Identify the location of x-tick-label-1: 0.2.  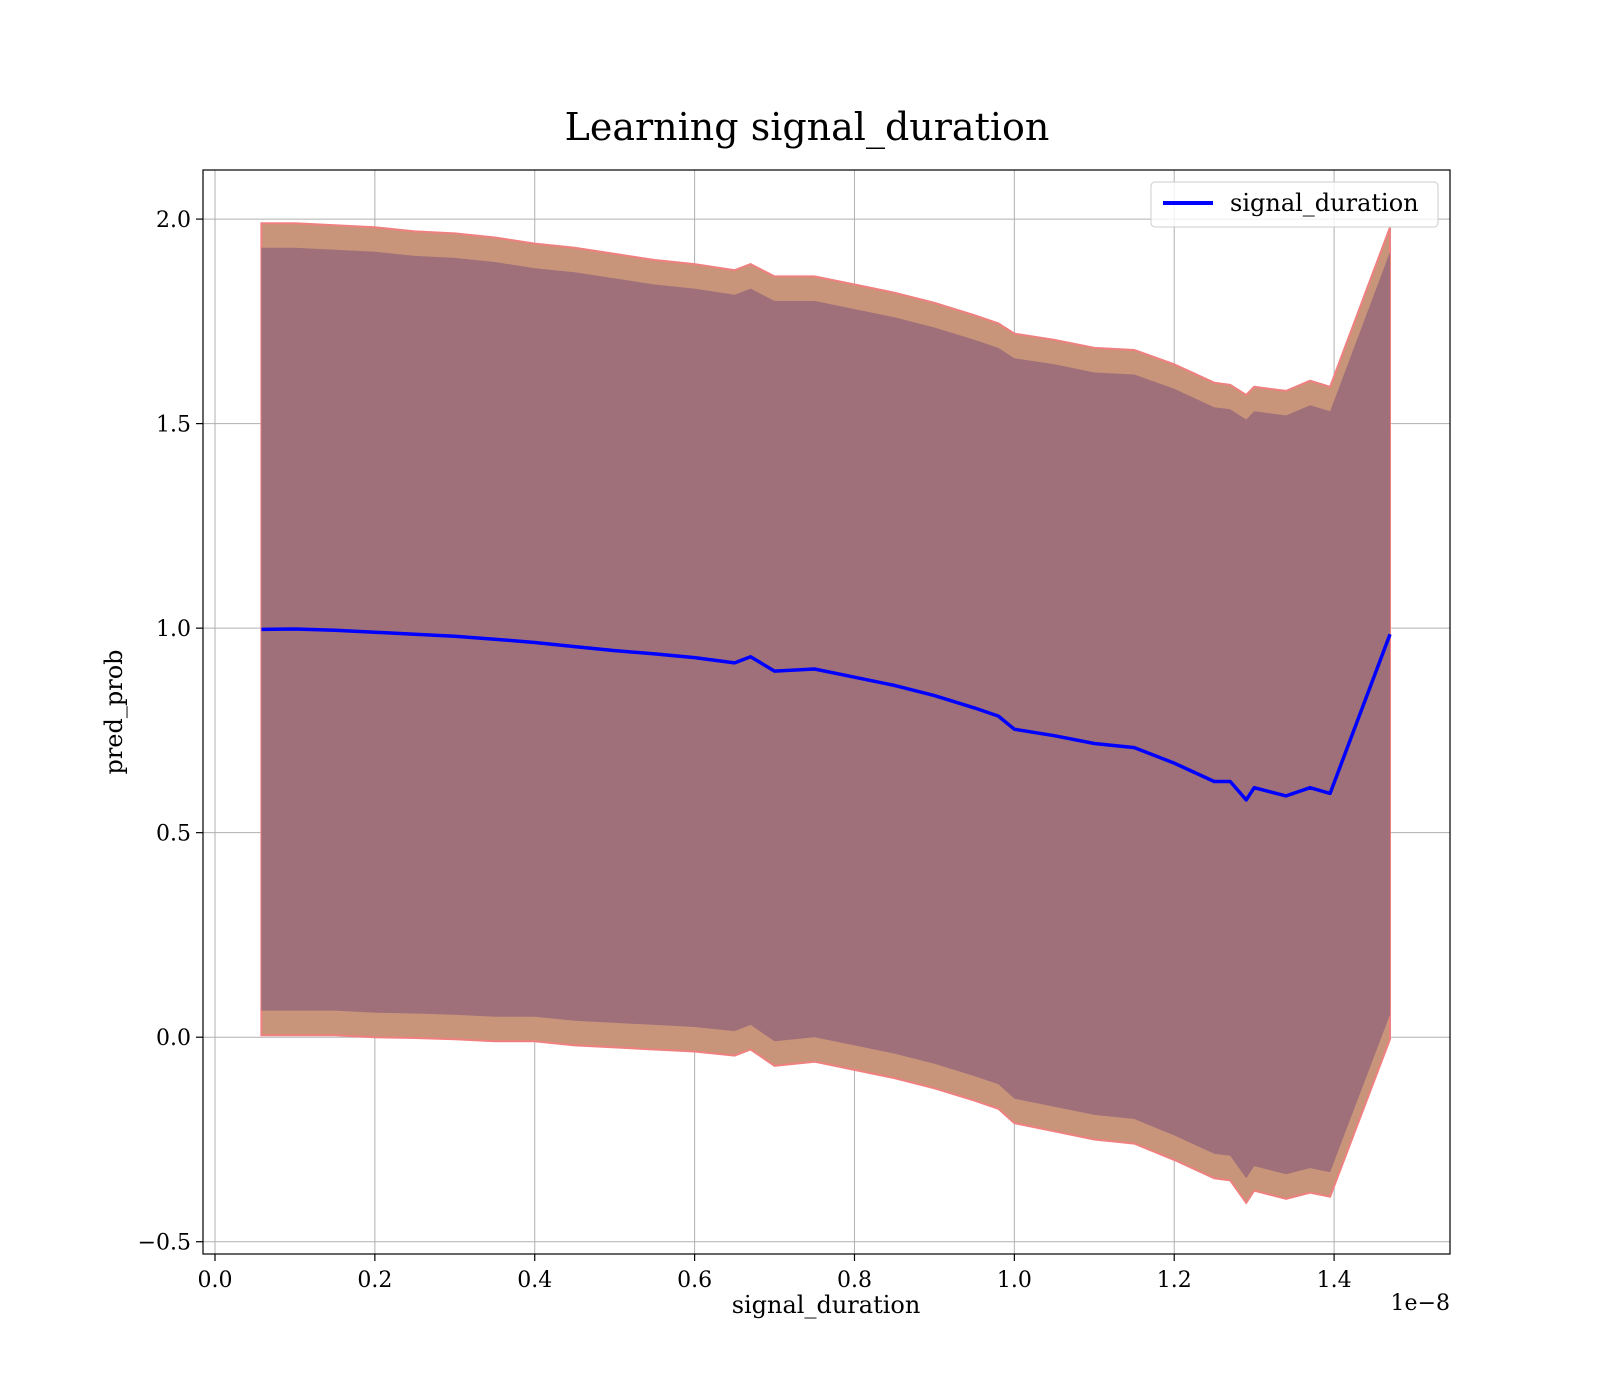
(374, 1280).